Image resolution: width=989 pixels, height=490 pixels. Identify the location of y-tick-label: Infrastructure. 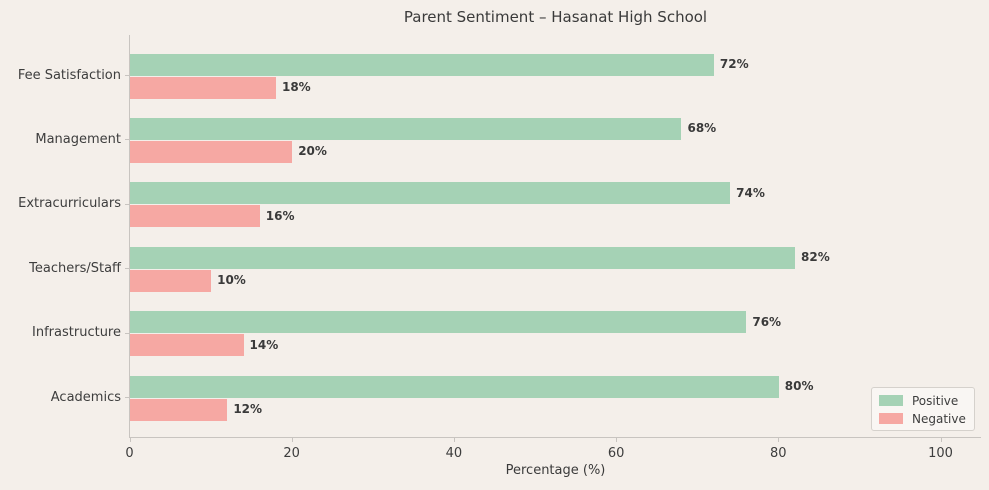
(76, 333).